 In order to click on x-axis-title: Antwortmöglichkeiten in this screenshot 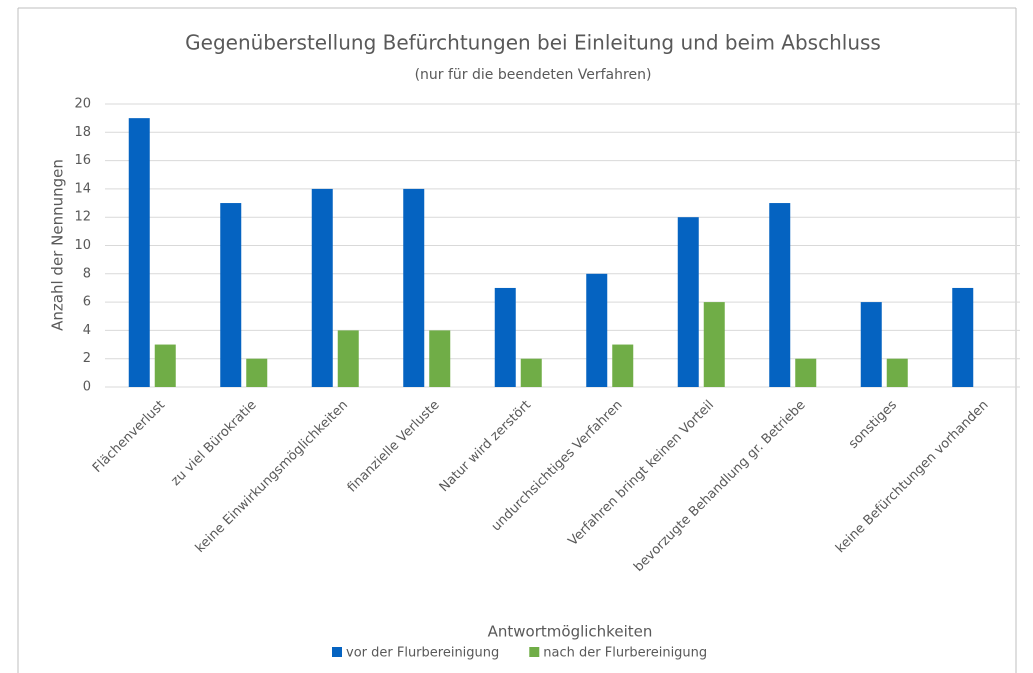, I will do `click(570, 632)`.